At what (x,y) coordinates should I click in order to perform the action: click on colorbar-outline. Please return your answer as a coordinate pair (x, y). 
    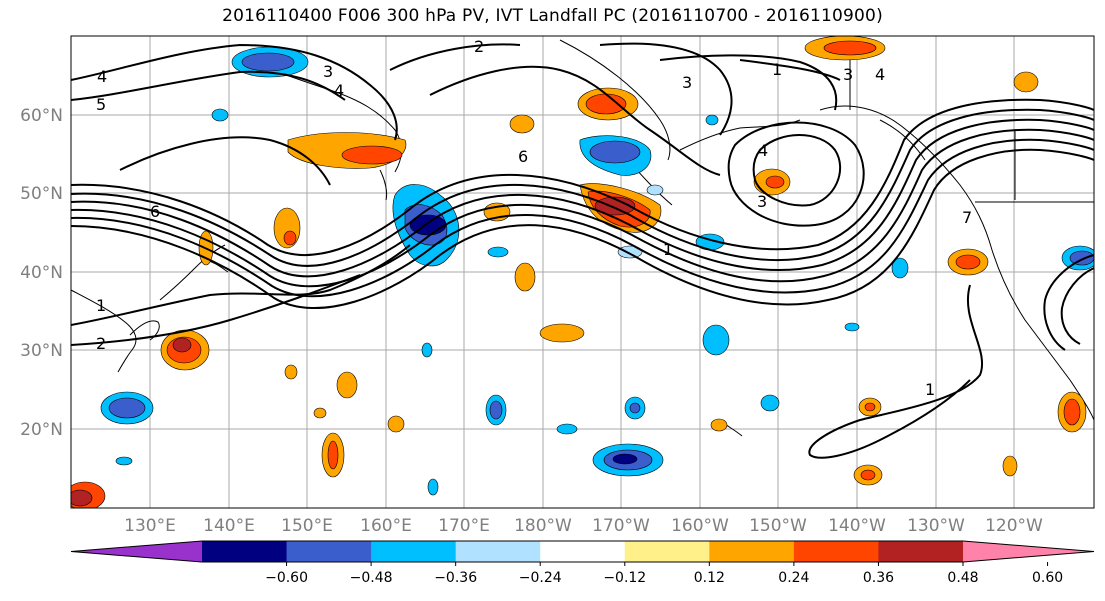
    Looking at the image, I should click on (582, 551).